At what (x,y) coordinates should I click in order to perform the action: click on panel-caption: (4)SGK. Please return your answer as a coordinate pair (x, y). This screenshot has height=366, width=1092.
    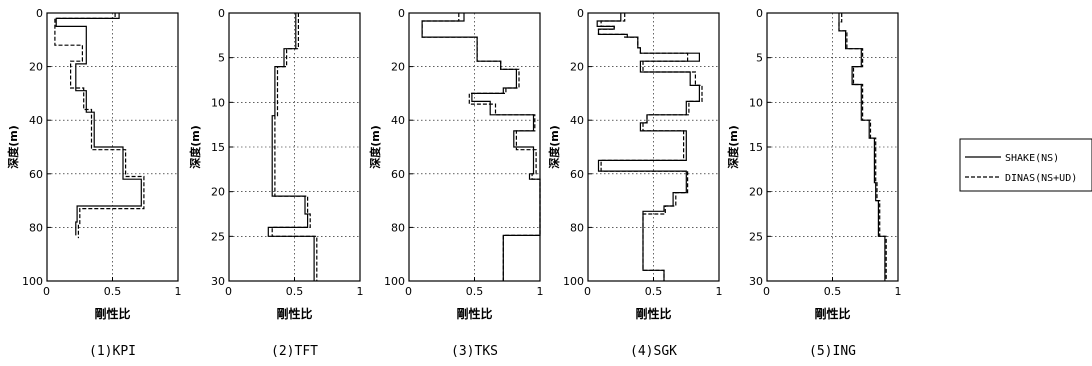
    Looking at the image, I should click on (653, 351).